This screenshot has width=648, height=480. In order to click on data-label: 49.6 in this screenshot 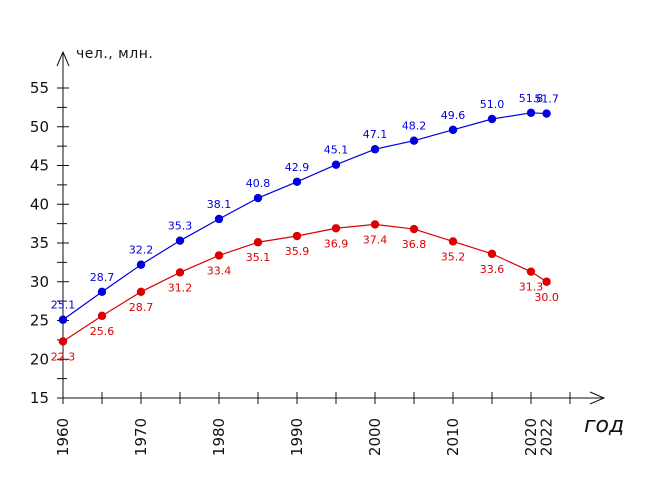, I will do `click(453, 115)`.